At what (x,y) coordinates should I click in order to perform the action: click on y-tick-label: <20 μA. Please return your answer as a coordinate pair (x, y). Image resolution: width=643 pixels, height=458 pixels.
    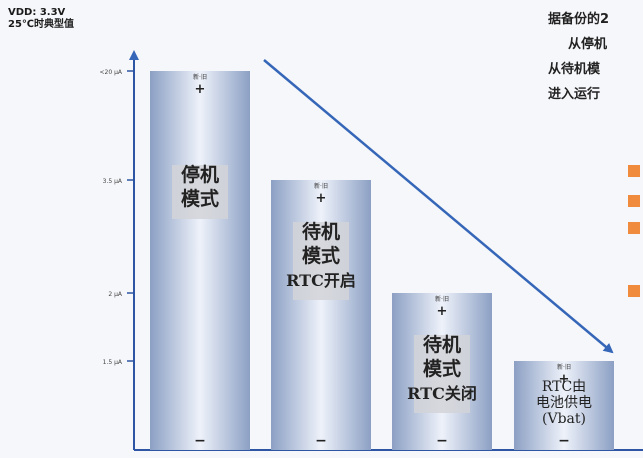
    Looking at the image, I should click on (111, 72).